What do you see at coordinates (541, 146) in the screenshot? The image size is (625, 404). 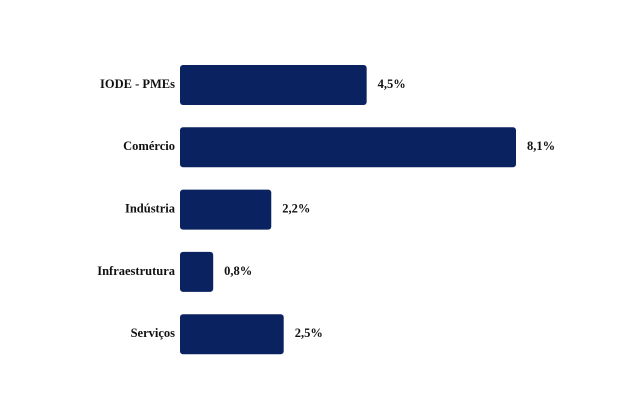 I see `value-label: 8,1%` at bounding box center [541, 146].